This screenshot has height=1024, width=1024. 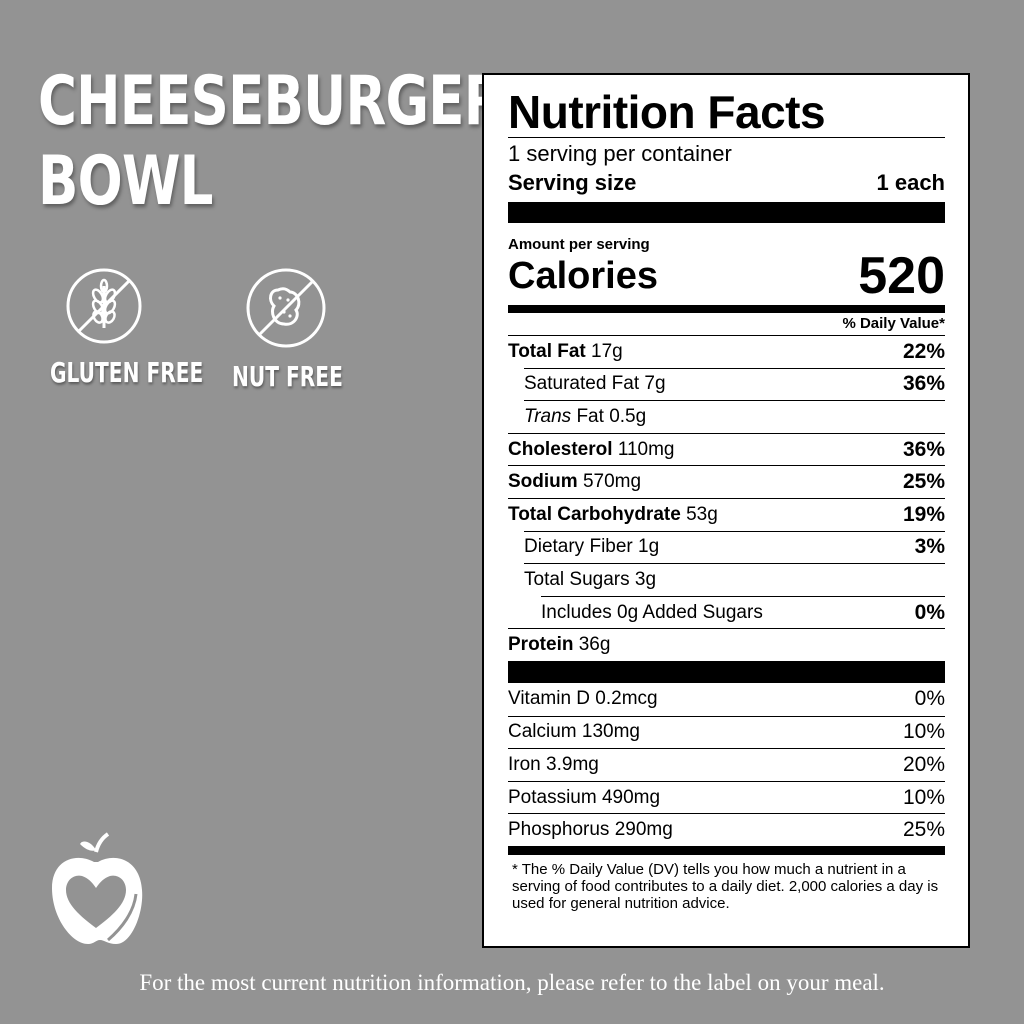 What do you see at coordinates (548, 416) in the screenshot?
I see `nutrient-name: Trans` at bounding box center [548, 416].